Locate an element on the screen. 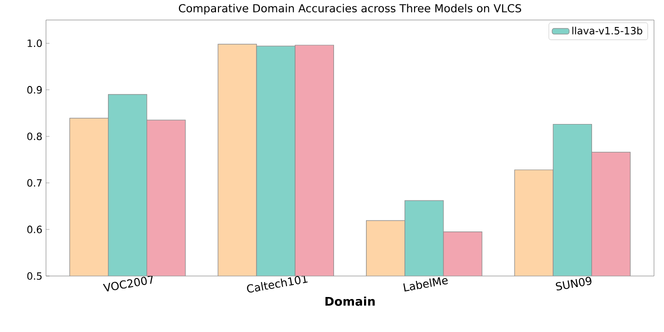  chart-title: Comparative Domain Accuracies across Three Models on VLCS is located at coordinates (350, 9).